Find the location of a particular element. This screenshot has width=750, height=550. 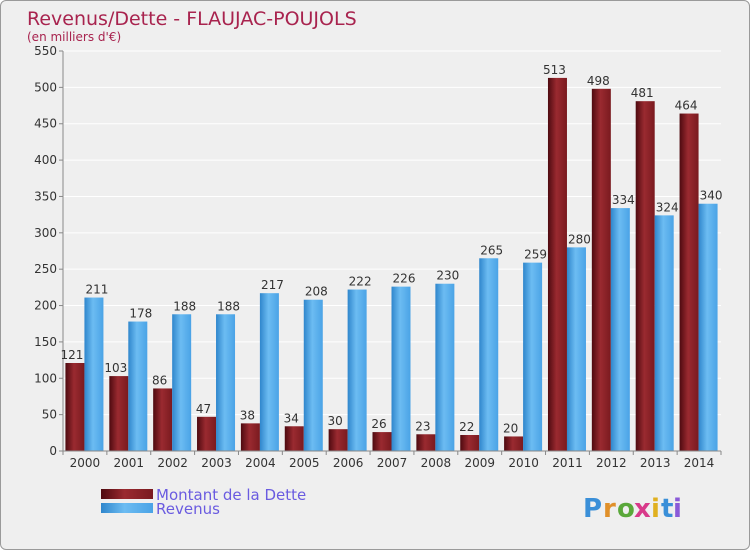

bar-revenus-2008 is located at coordinates (445, 367).